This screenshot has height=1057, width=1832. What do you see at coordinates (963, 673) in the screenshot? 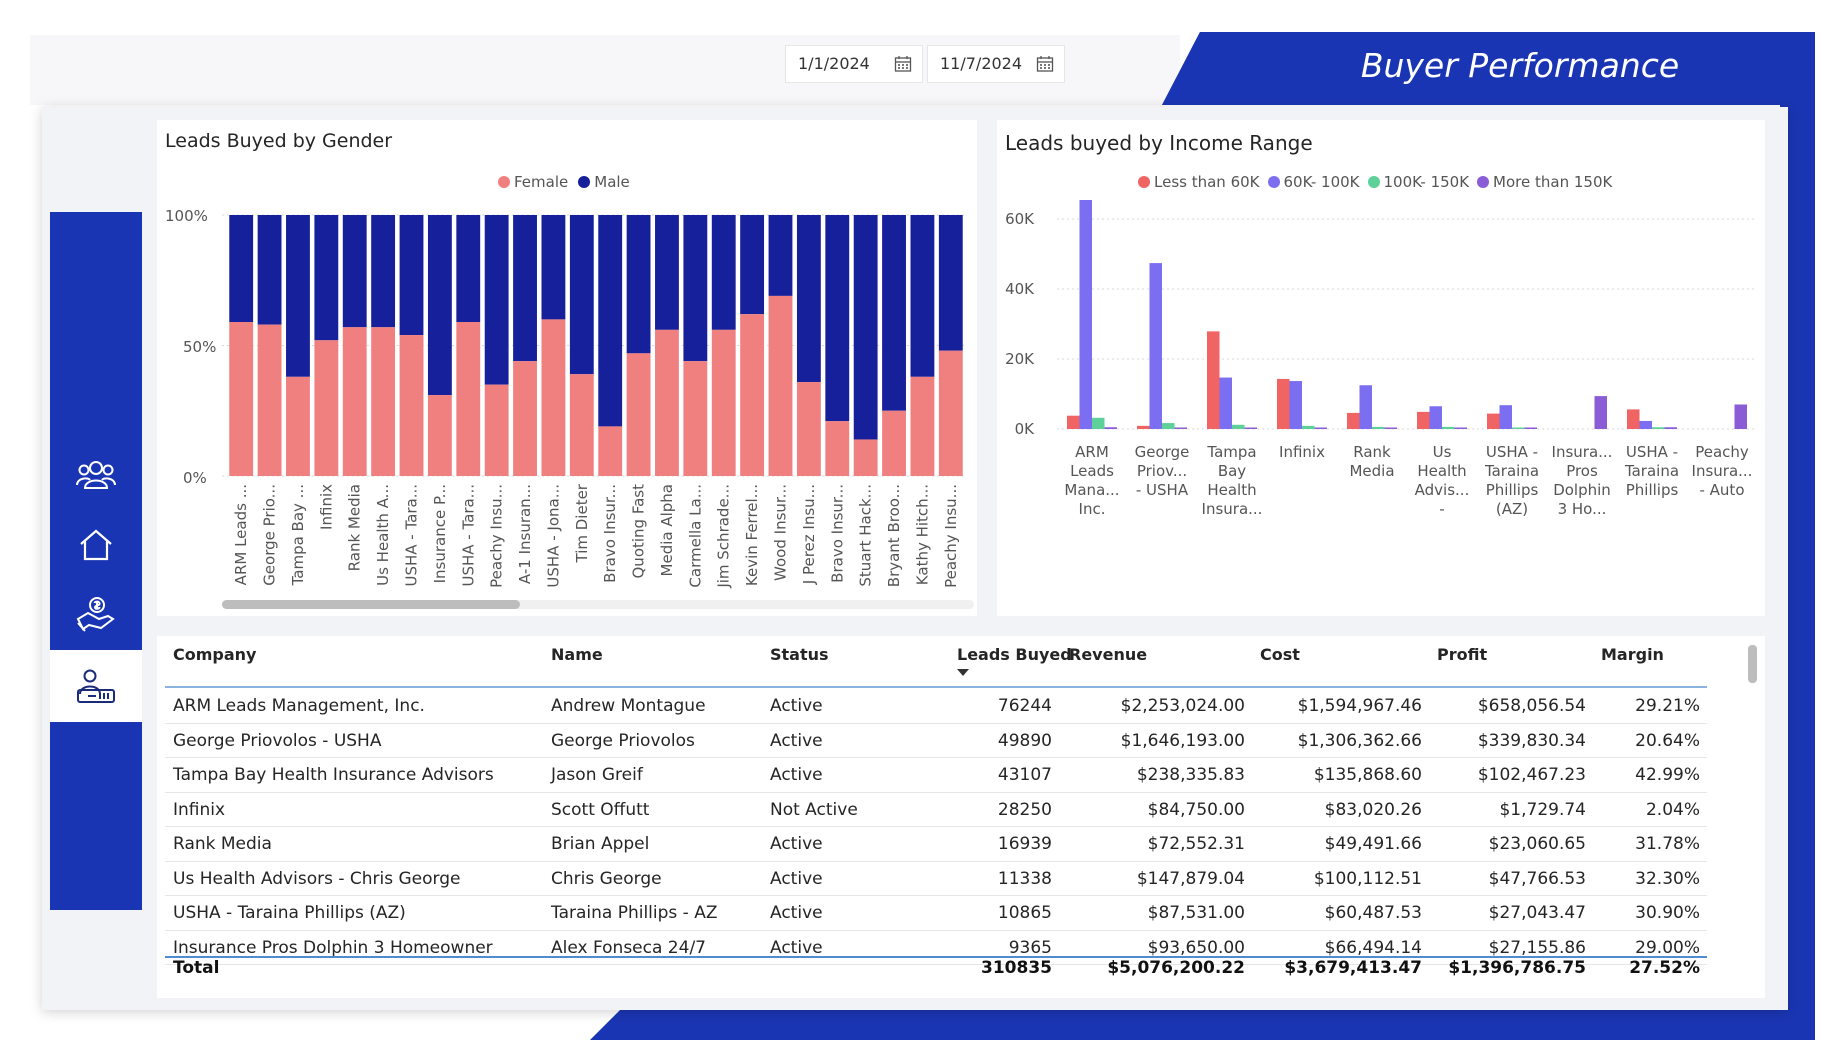
I see `sort-desc-icon` at bounding box center [963, 673].